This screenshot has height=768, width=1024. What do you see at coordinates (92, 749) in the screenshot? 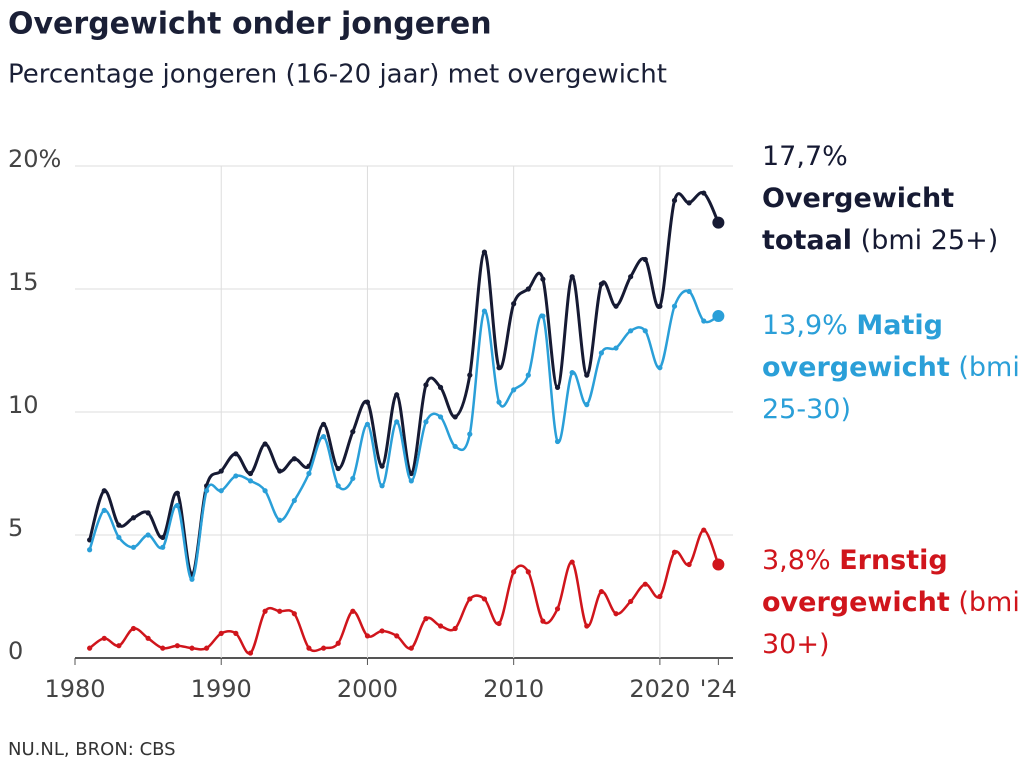
I see `source: NU.NL, BRON: CBS` at bounding box center [92, 749].